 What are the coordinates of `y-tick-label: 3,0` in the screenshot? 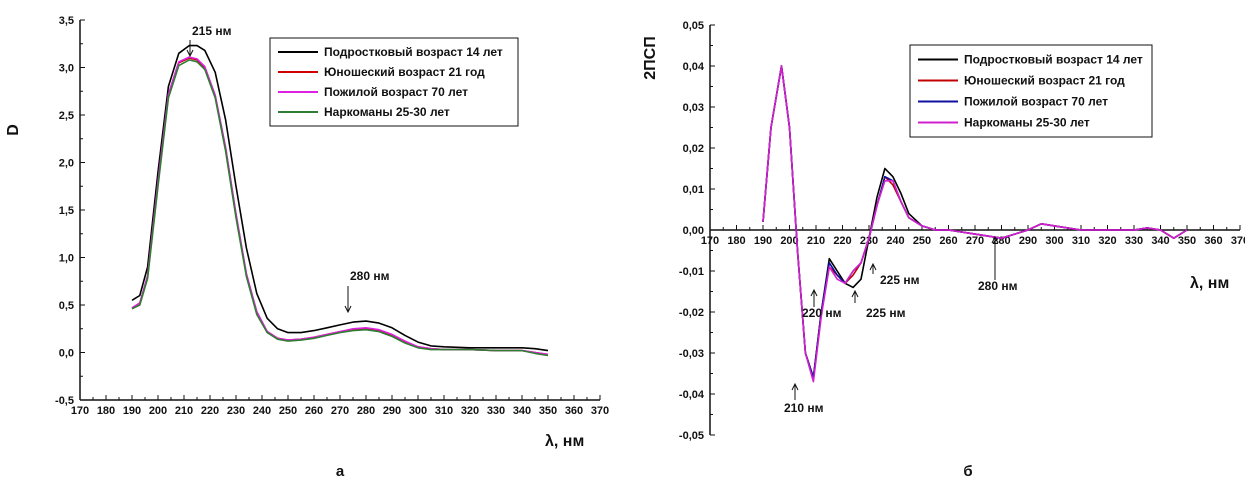 It's located at (66, 69).